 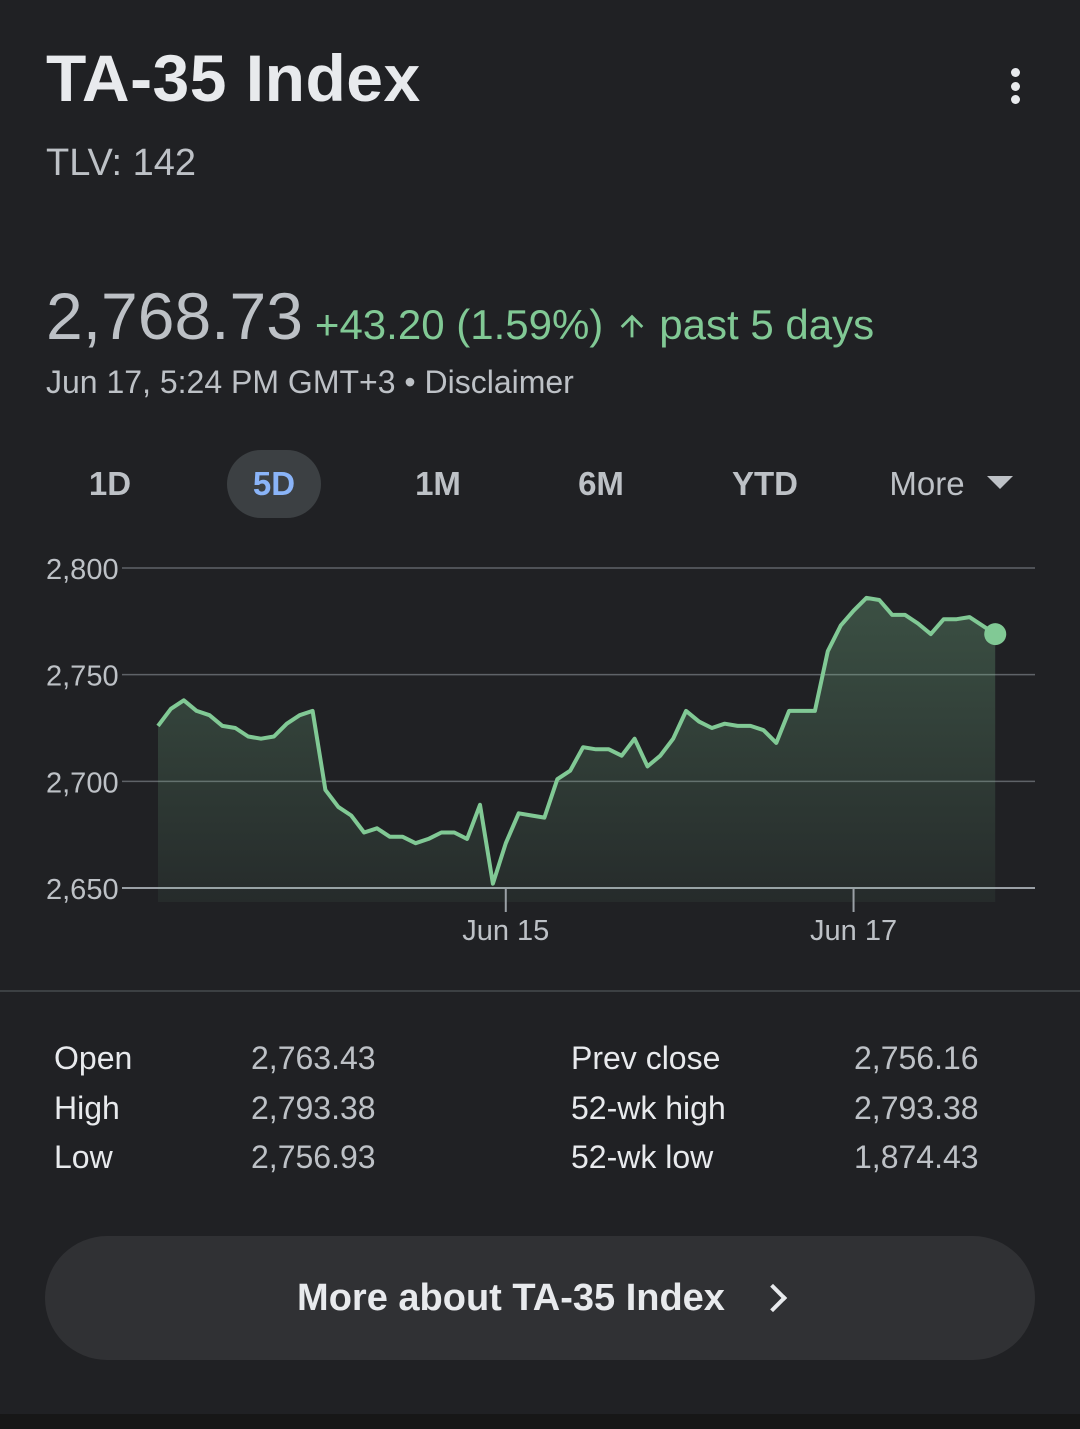 What do you see at coordinates (773, 1298) in the screenshot?
I see `chevron-right-icon` at bounding box center [773, 1298].